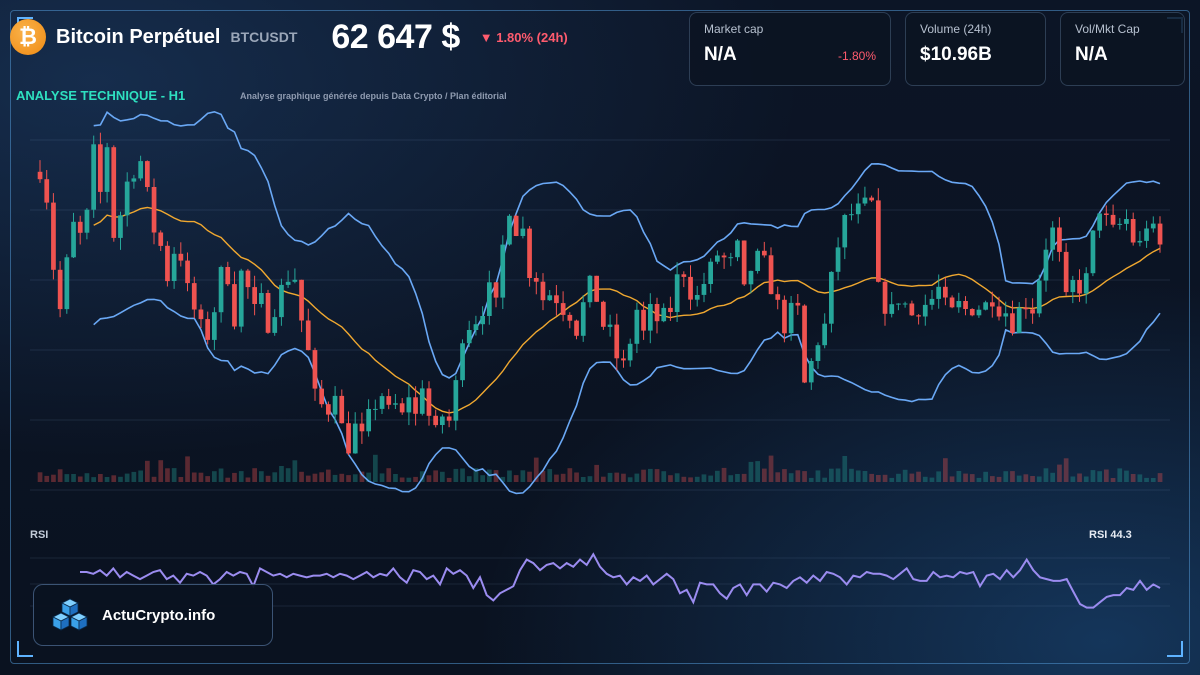  Describe the element at coordinates (1122, 49) in the screenshot. I see `vol-mkt-cap-card: Vol/Mkt Cap N/A` at that location.